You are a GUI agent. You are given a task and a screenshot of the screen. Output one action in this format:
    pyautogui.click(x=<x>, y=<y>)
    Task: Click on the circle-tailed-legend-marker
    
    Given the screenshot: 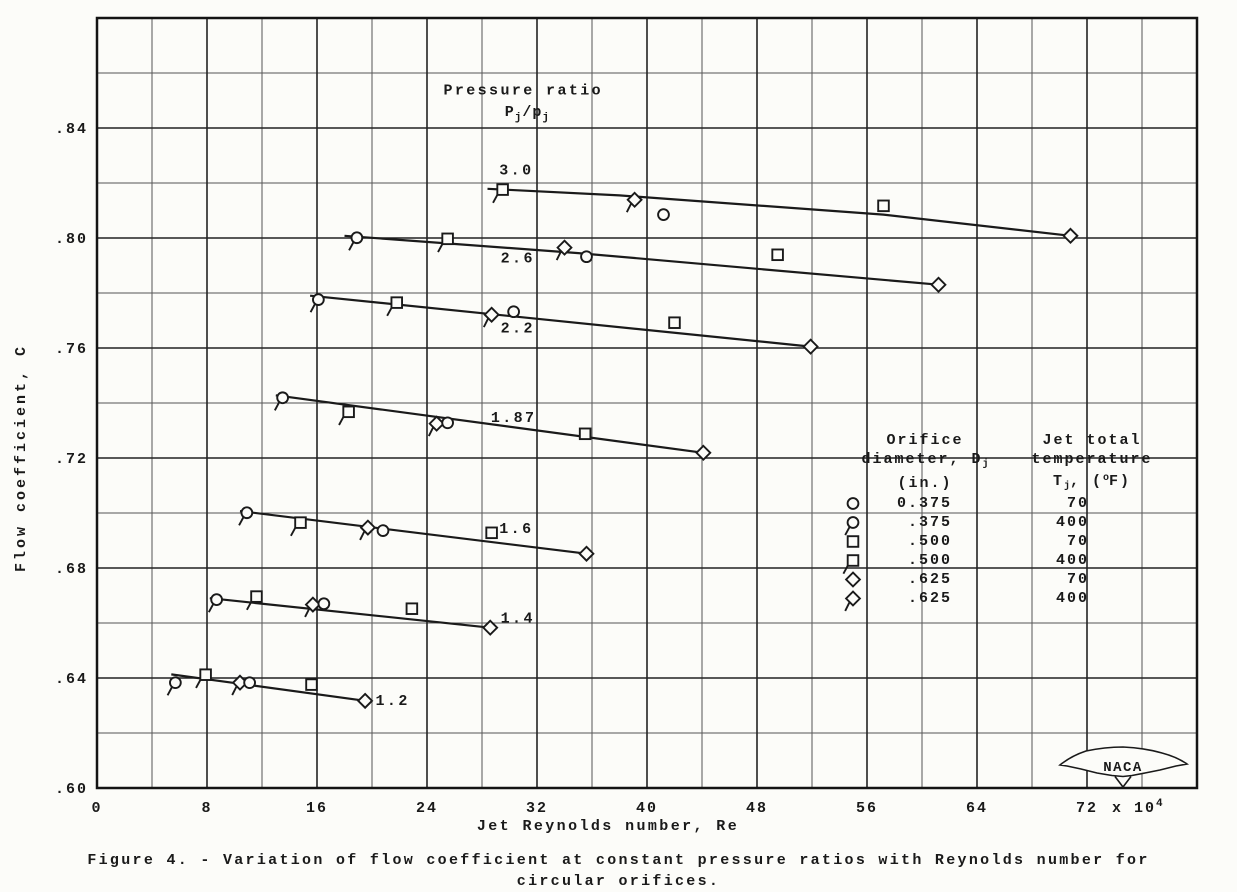 What is the action you would take?
    pyautogui.click(x=852, y=526)
    